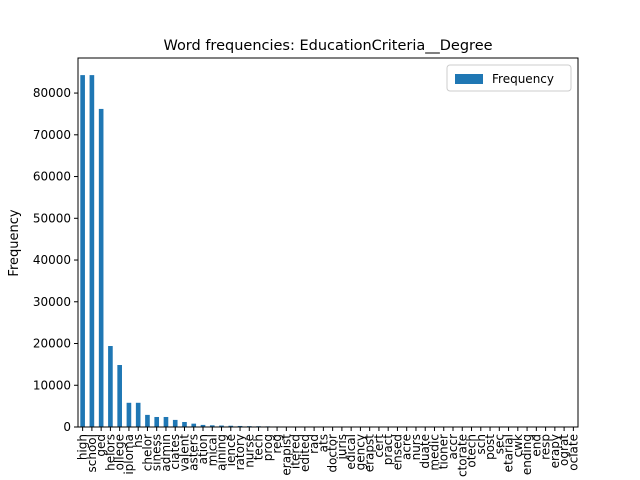 The height and width of the screenshot is (480, 640). I want to click on y-tick-label: 50000, so click(52, 218).